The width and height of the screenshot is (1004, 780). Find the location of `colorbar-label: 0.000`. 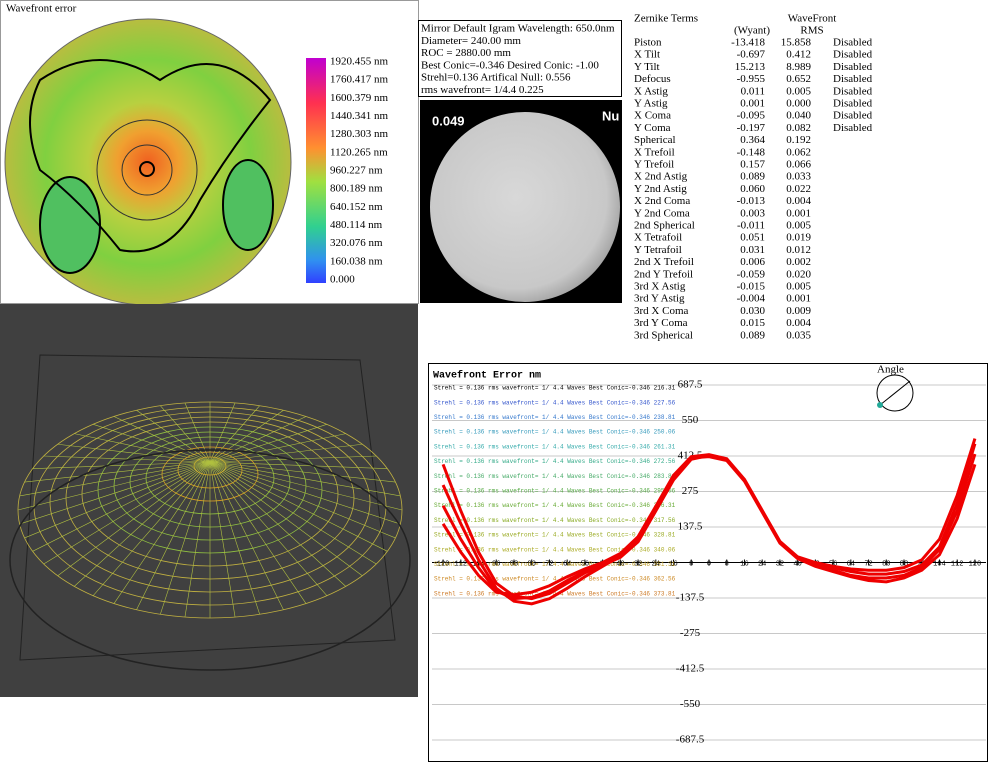

colorbar-label: 0.000 is located at coordinates (342, 280).